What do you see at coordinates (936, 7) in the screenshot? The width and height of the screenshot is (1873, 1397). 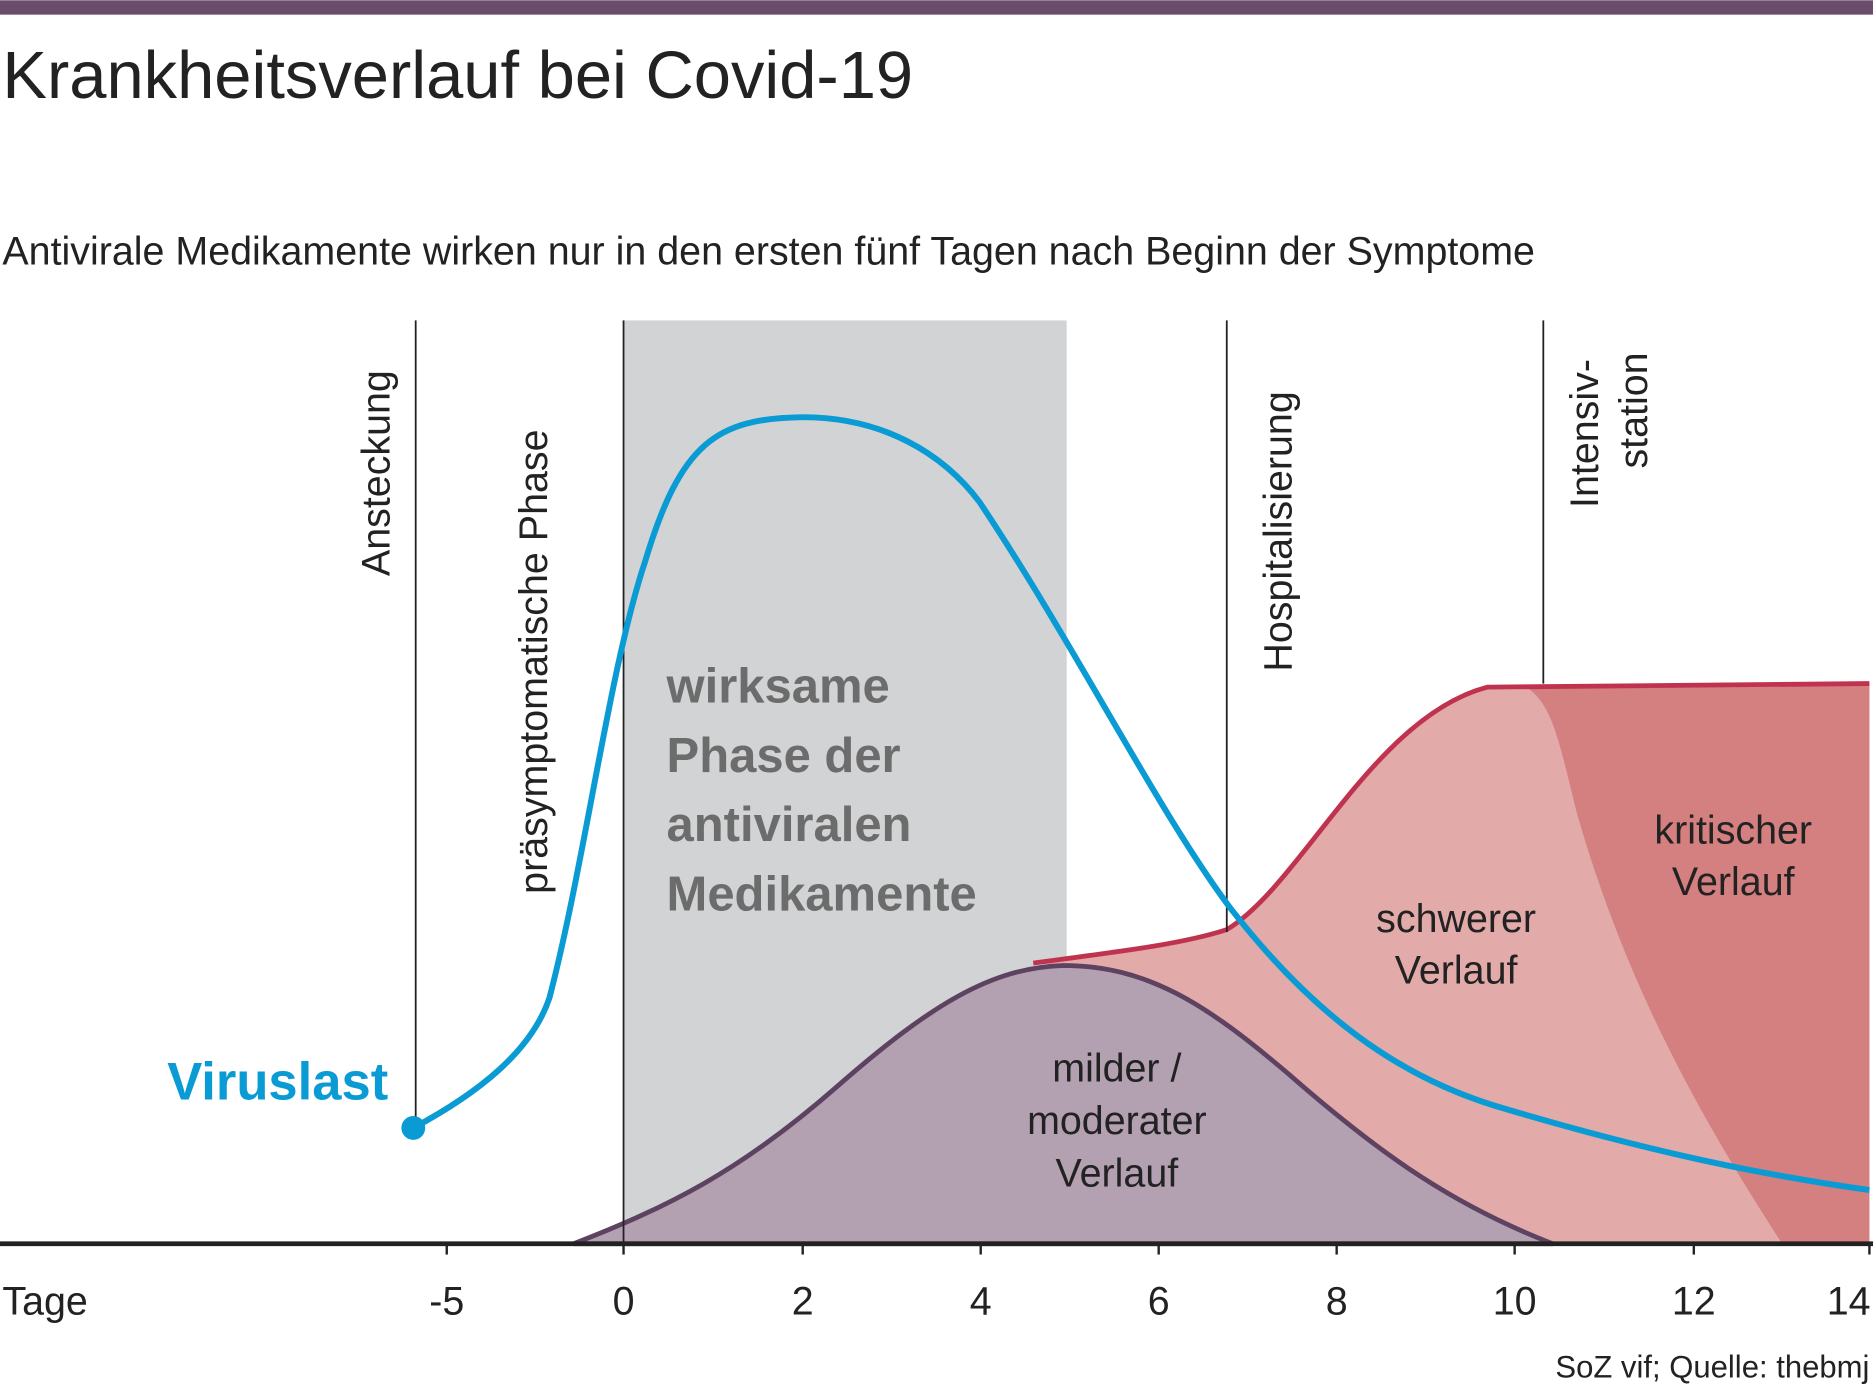 I see `top-bar` at bounding box center [936, 7].